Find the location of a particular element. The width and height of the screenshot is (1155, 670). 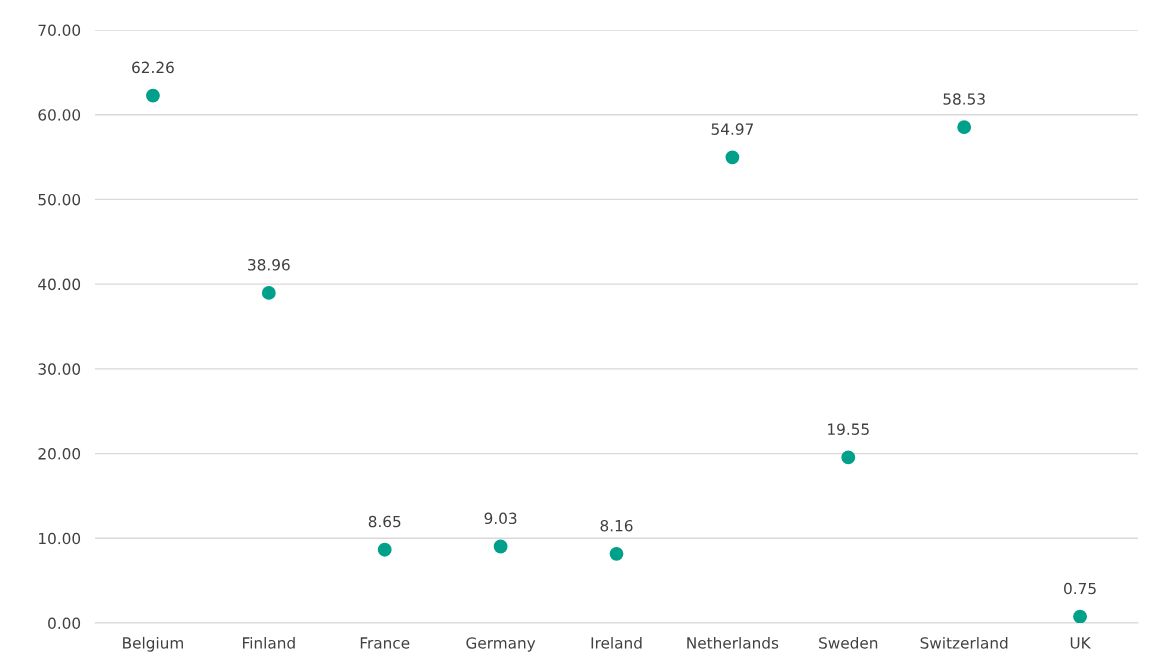

data-label: 38.96 is located at coordinates (269, 264).